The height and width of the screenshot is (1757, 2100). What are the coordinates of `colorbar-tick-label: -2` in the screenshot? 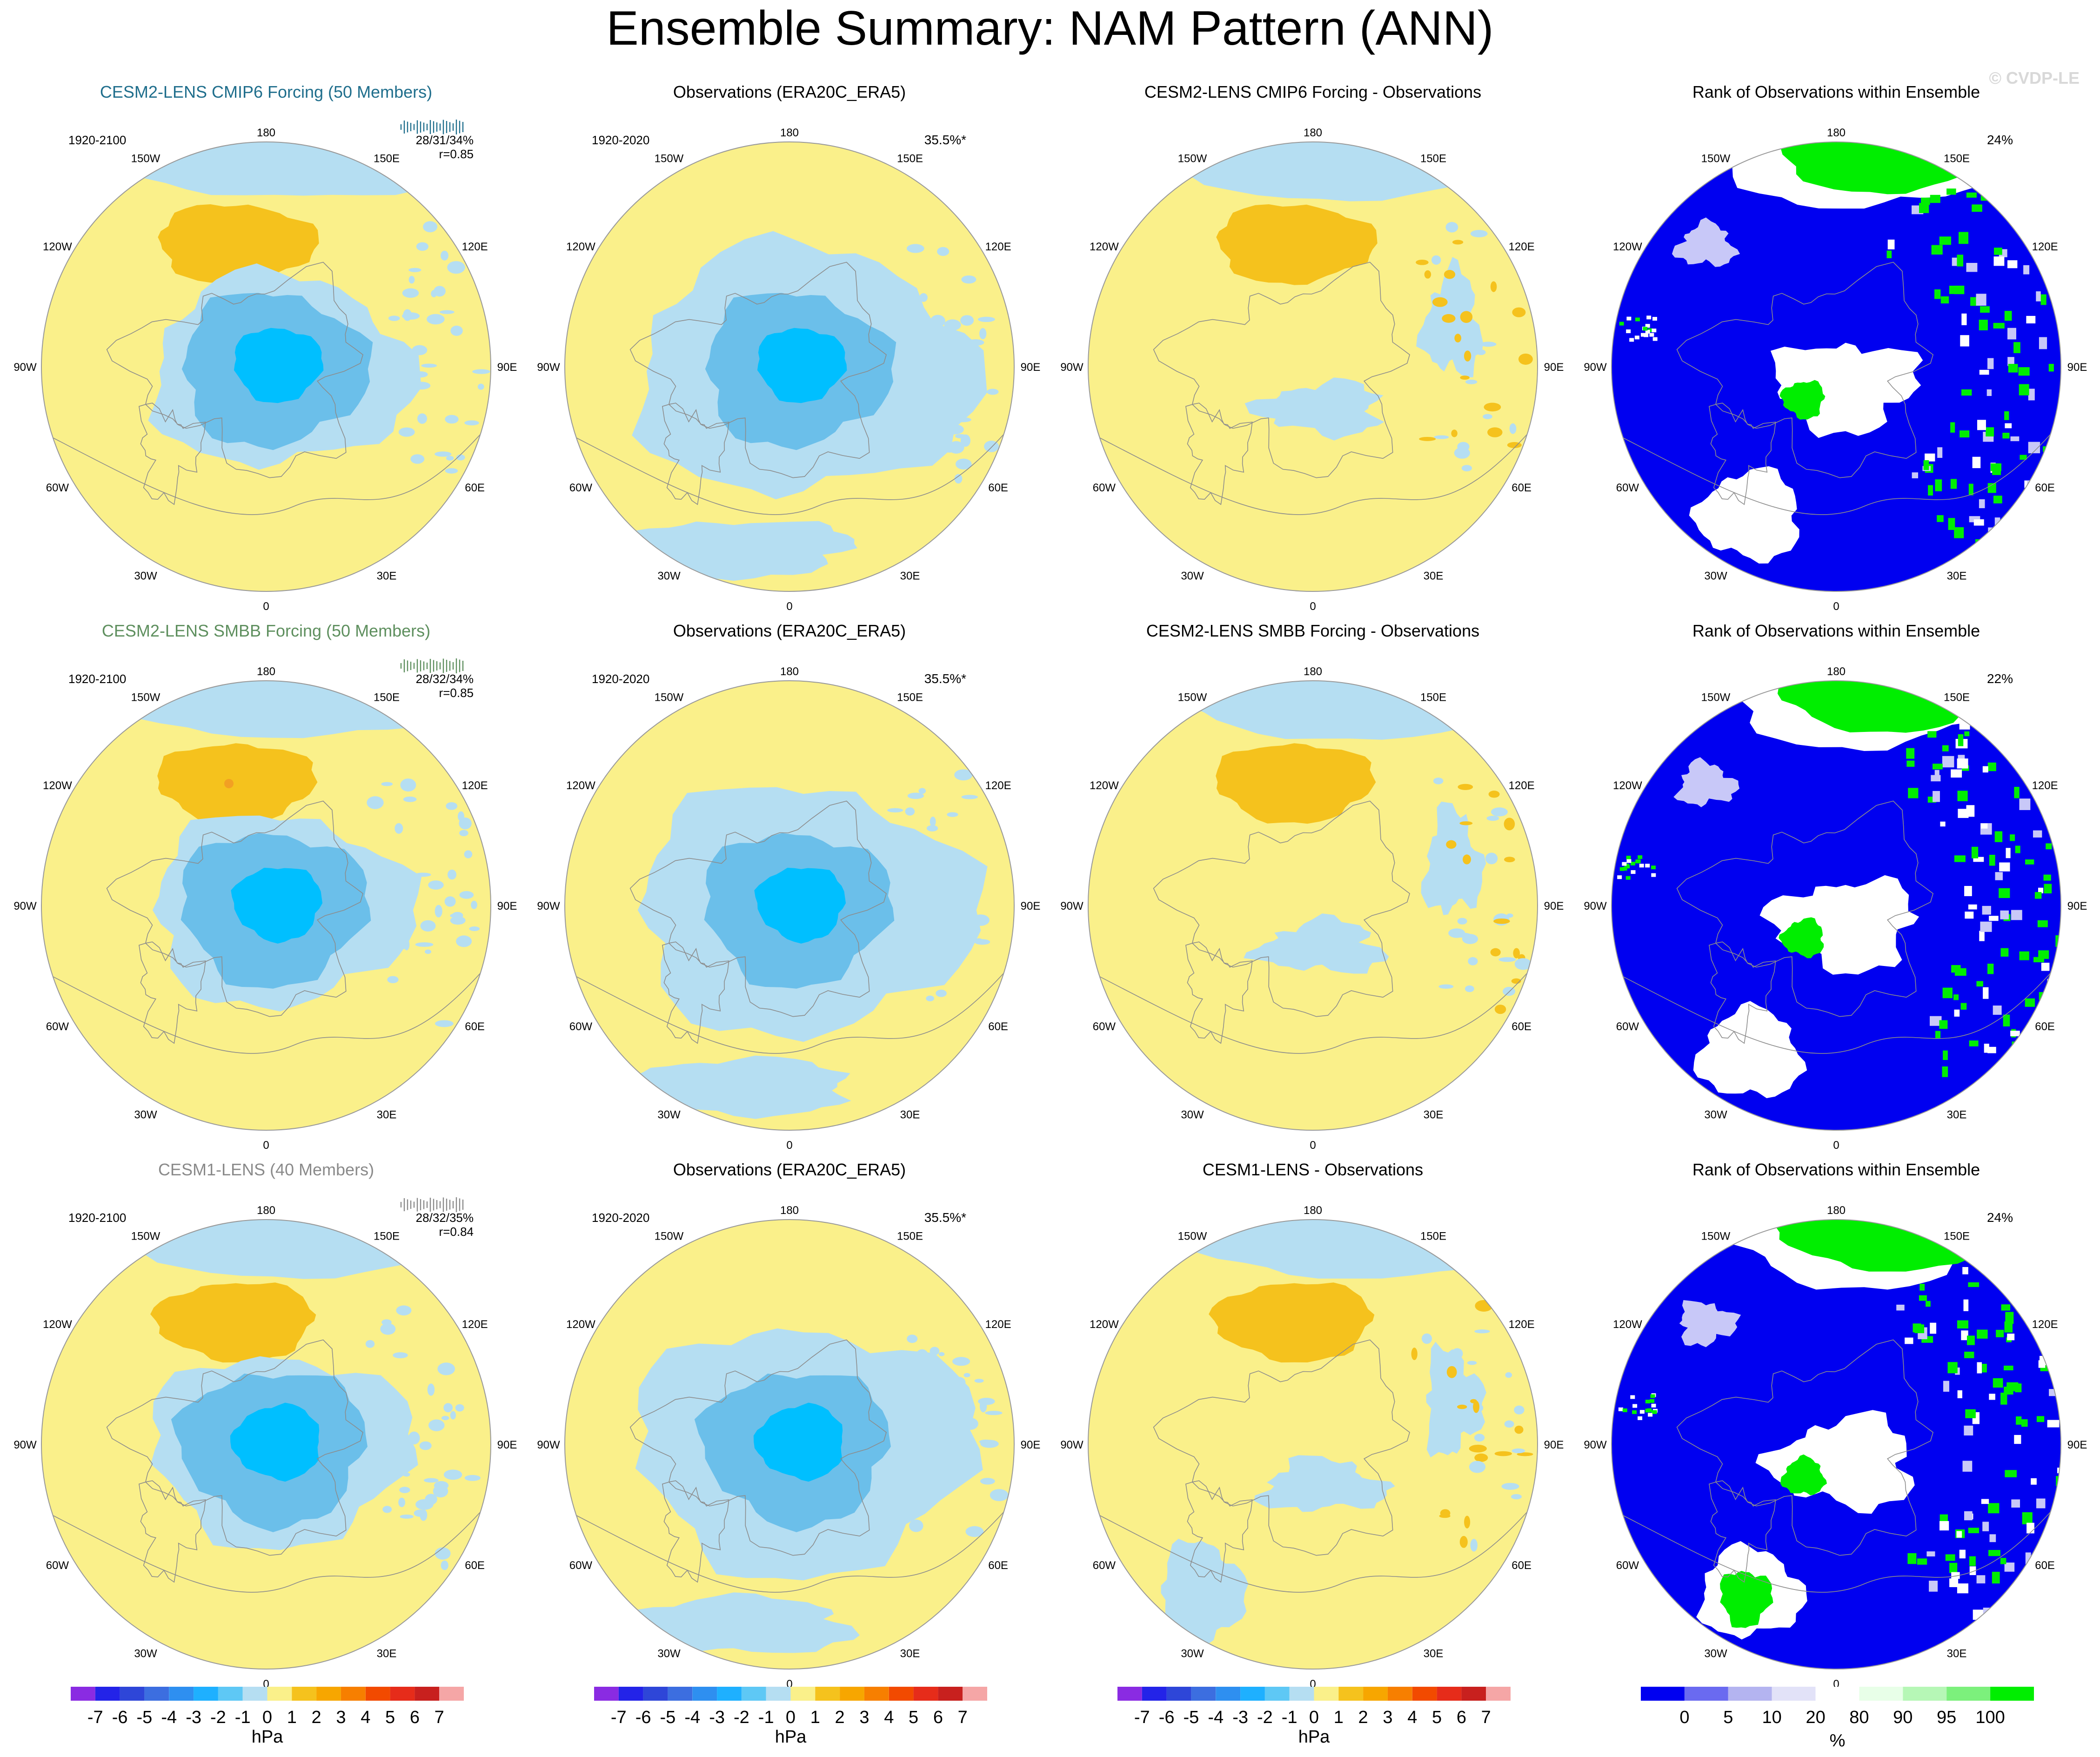 It's located at (741, 1717).